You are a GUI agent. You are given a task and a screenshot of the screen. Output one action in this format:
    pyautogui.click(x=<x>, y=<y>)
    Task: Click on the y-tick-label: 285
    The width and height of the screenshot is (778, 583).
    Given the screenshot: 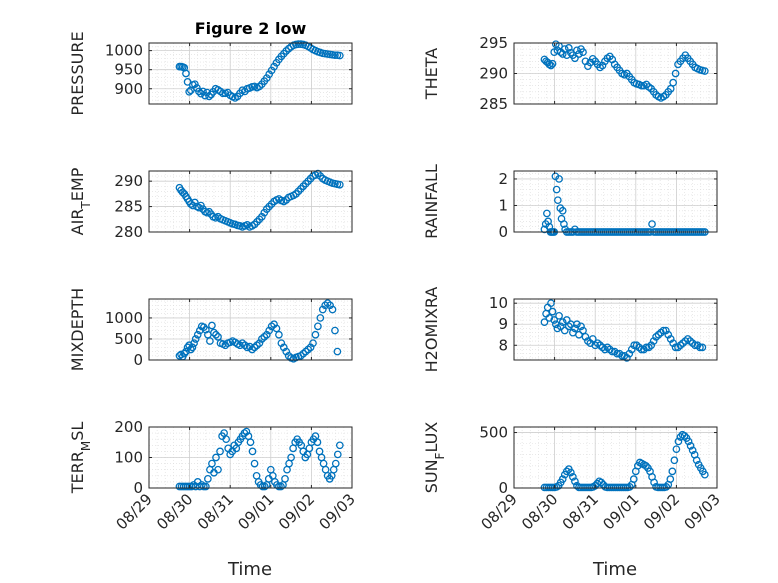 What is the action you would take?
    pyautogui.click(x=128, y=207)
    